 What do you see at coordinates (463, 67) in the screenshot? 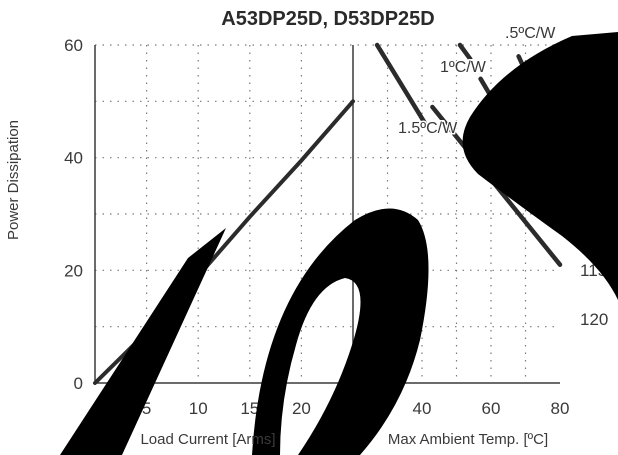
I see `series-label: 1ºC/W` at bounding box center [463, 67].